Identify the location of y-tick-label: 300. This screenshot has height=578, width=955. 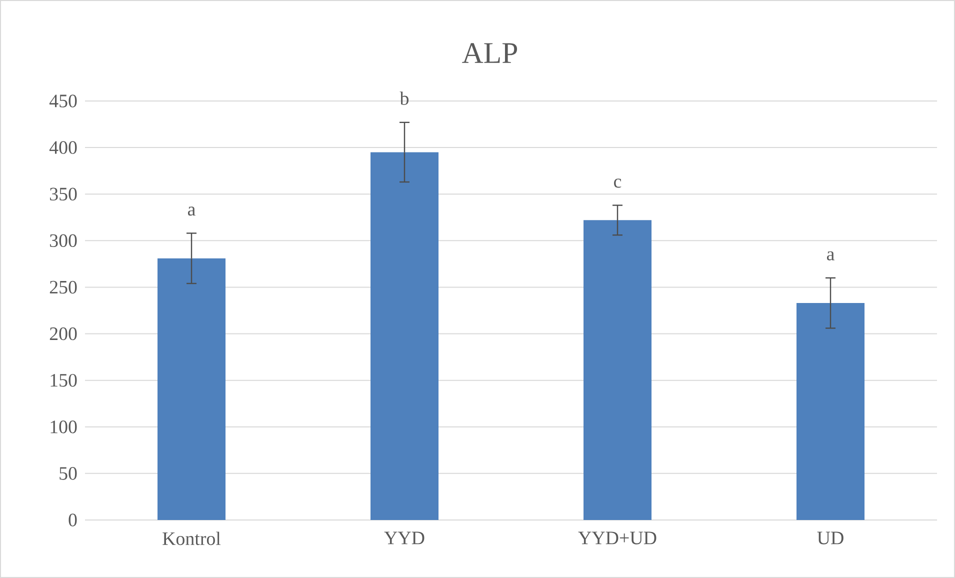
(63, 241).